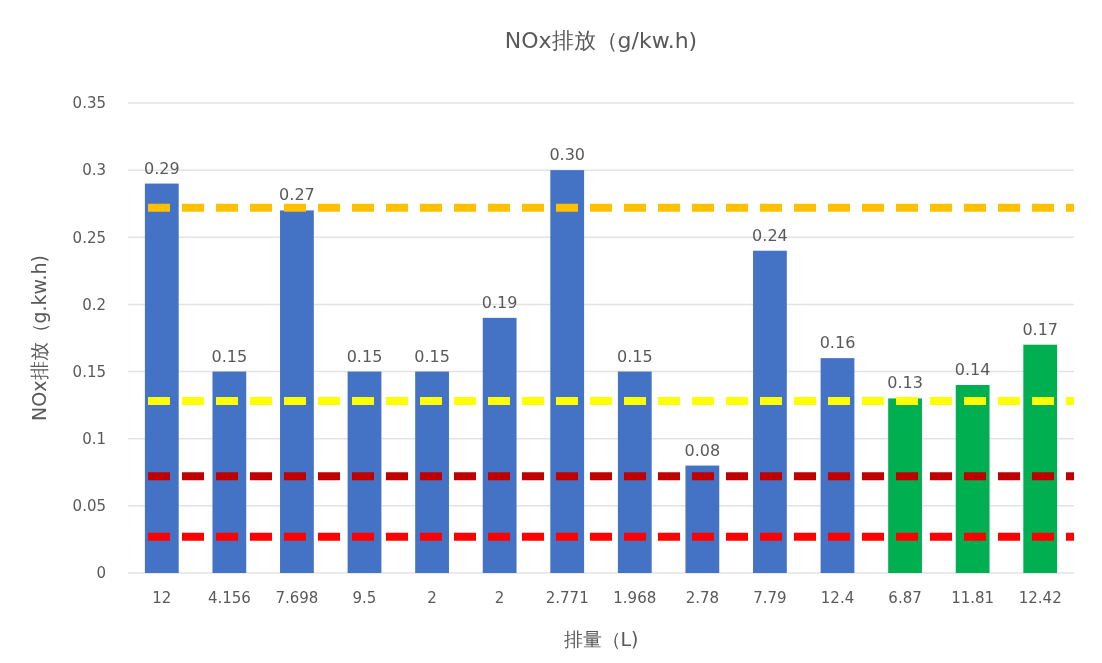 The image size is (1102, 663). What do you see at coordinates (364, 598) in the screenshot?
I see `x-tick-label: 9.5` at bounding box center [364, 598].